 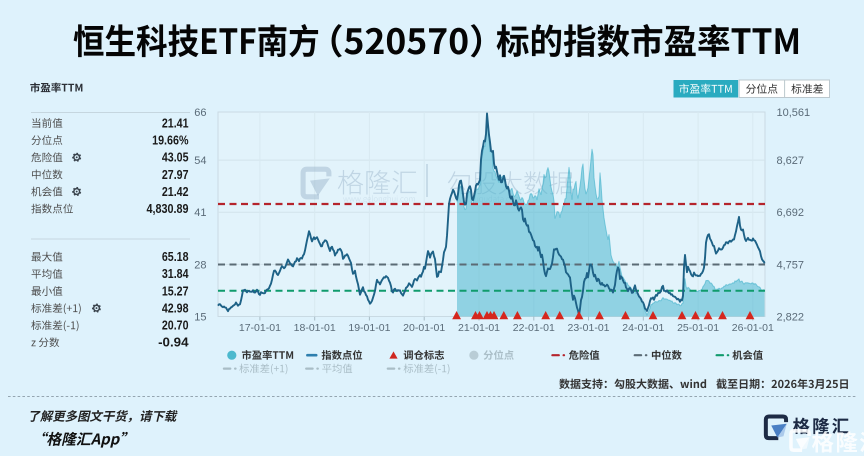 I want to click on svg-text: 54, so click(x=200, y=161).